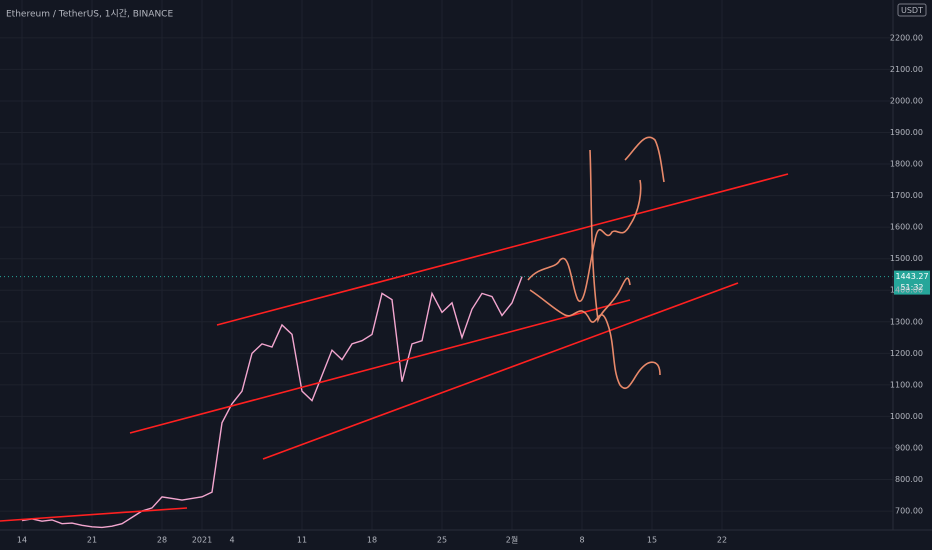  What do you see at coordinates (92, 540) in the screenshot?
I see `x-tick-label: 21` at bounding box center [92, 540].